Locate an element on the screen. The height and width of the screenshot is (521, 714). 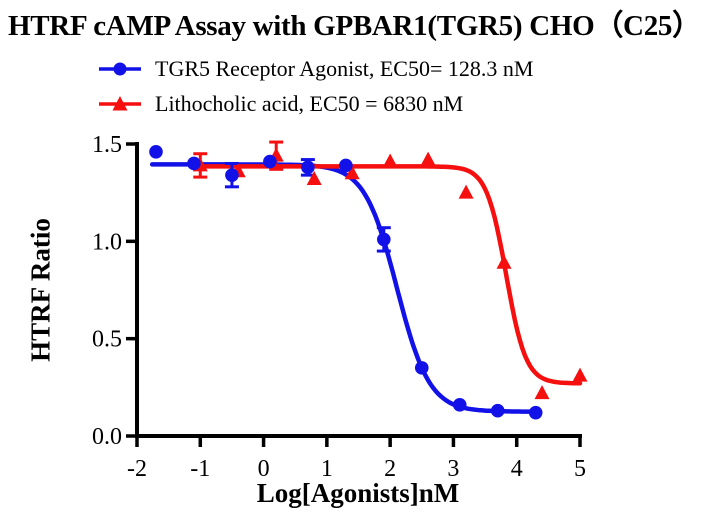
x-tick-label: -2 is located at coordinates (137, 469).